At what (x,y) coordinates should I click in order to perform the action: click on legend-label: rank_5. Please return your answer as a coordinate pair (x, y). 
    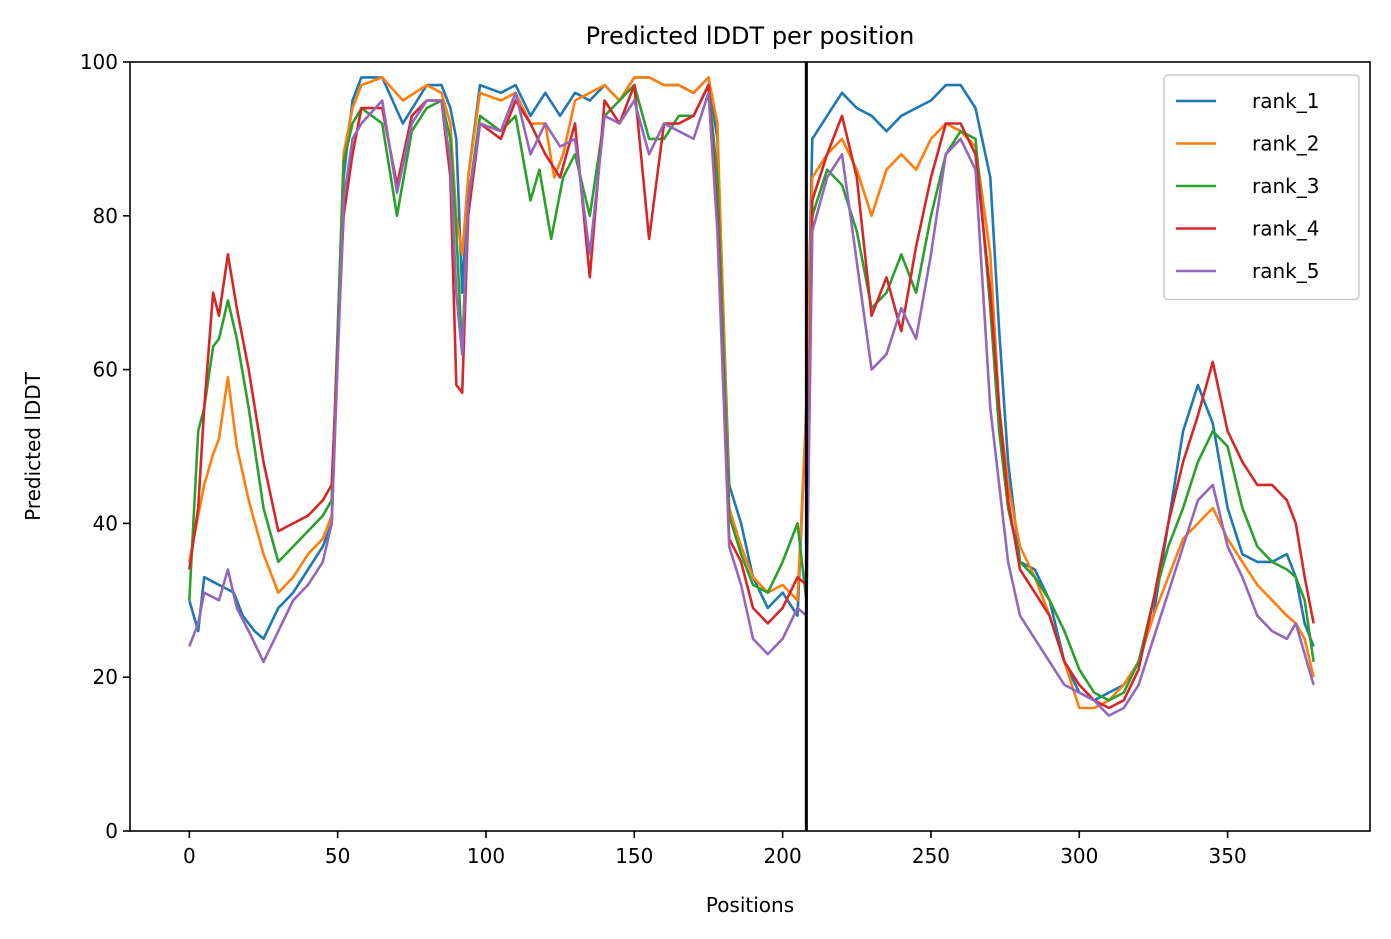
    Looking at the image, I should click on (1285, 271).